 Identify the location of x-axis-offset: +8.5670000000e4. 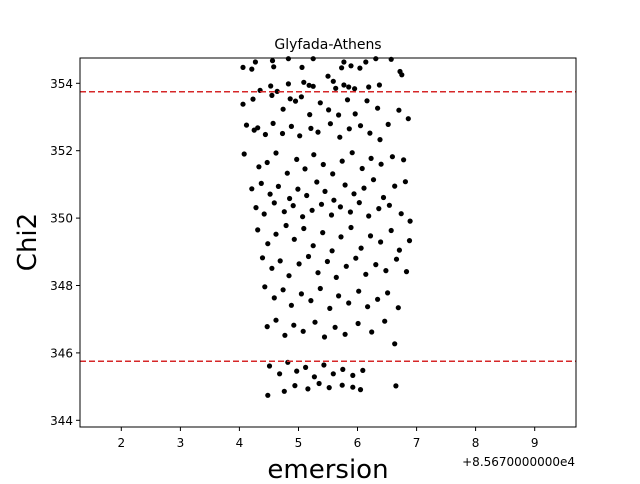
(518, 462).